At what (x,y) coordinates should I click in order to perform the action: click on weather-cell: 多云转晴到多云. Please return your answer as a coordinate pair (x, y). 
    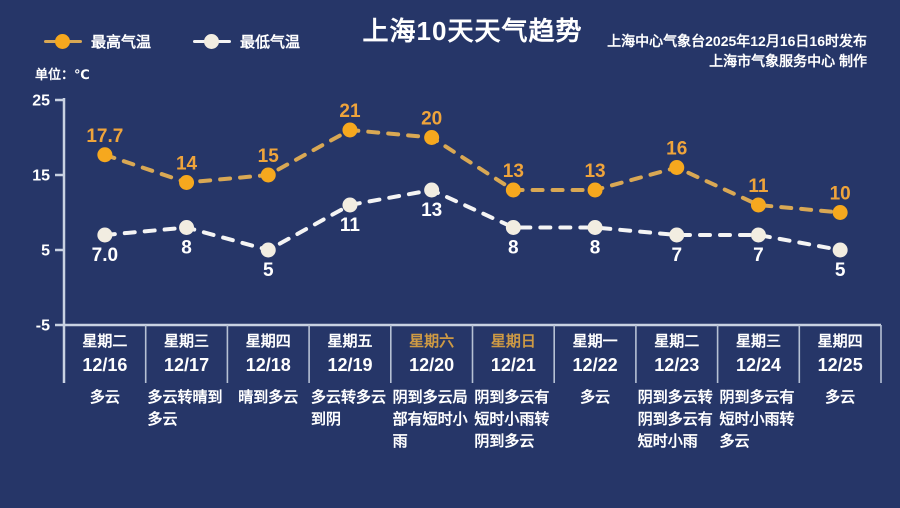
    Looking at the image, I should click on (187, 409).